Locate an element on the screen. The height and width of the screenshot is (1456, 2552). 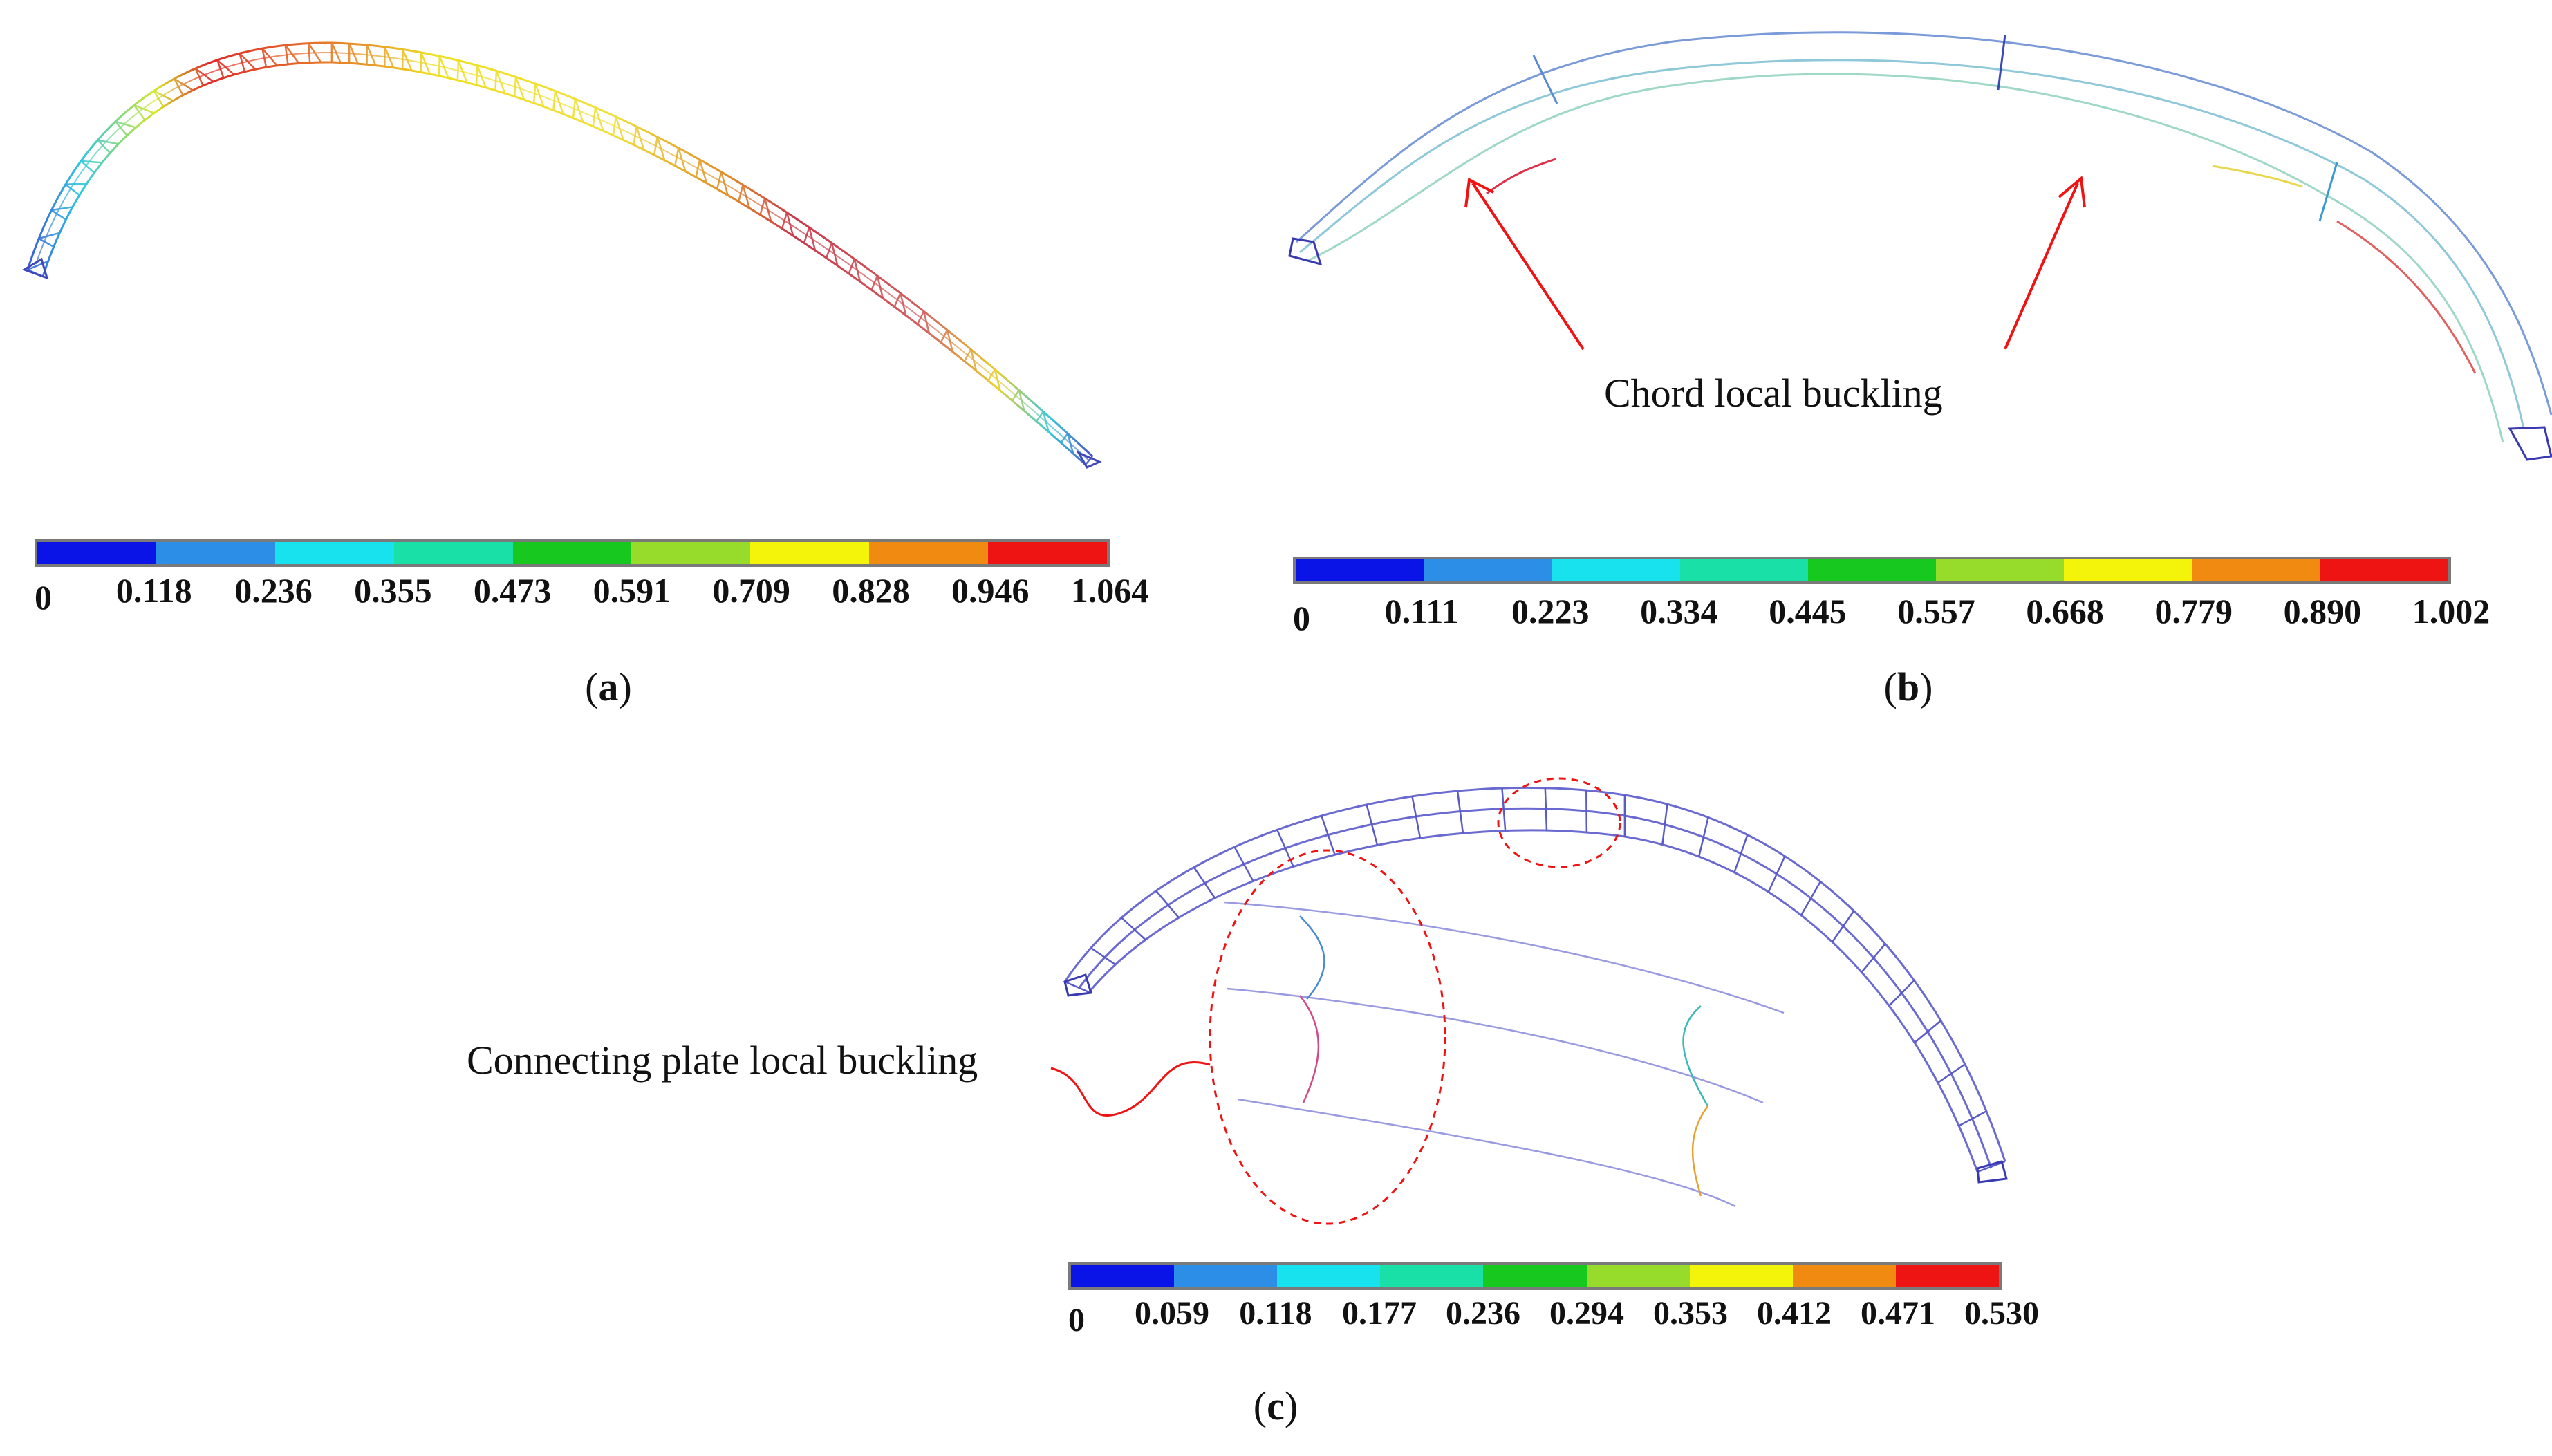
colorbar-c-tick-label: 0.412 is located at coordinates (1794, 1313).